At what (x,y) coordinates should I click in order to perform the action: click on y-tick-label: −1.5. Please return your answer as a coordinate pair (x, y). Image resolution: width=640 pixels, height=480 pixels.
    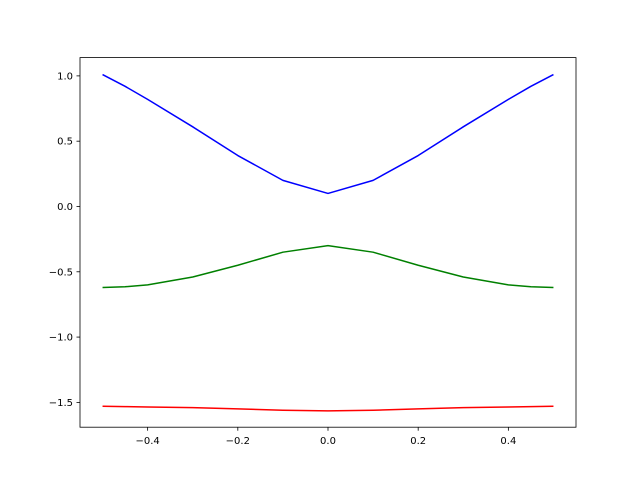
    Looking at the image, I should click on (61, 403).